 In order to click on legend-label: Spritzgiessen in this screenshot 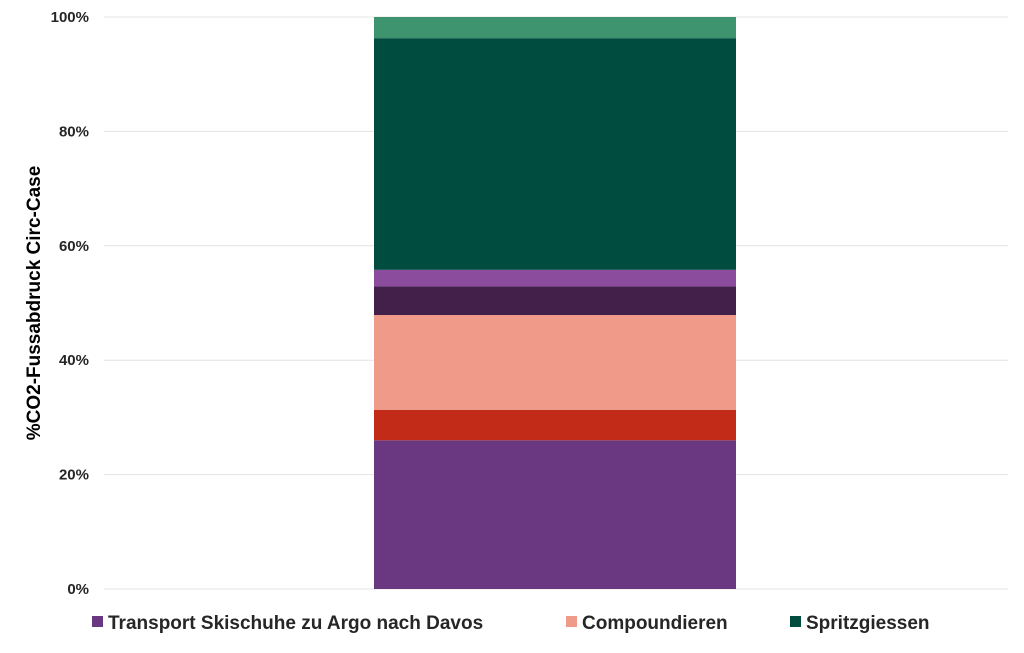, I will do `click(868, 623)`.